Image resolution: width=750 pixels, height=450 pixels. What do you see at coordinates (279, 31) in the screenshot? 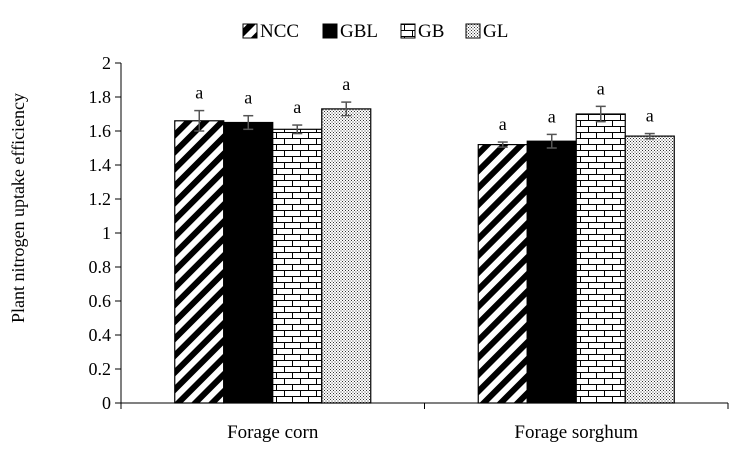
I see `legend-label-ncc: NCC` at bounding box center [279, 31].